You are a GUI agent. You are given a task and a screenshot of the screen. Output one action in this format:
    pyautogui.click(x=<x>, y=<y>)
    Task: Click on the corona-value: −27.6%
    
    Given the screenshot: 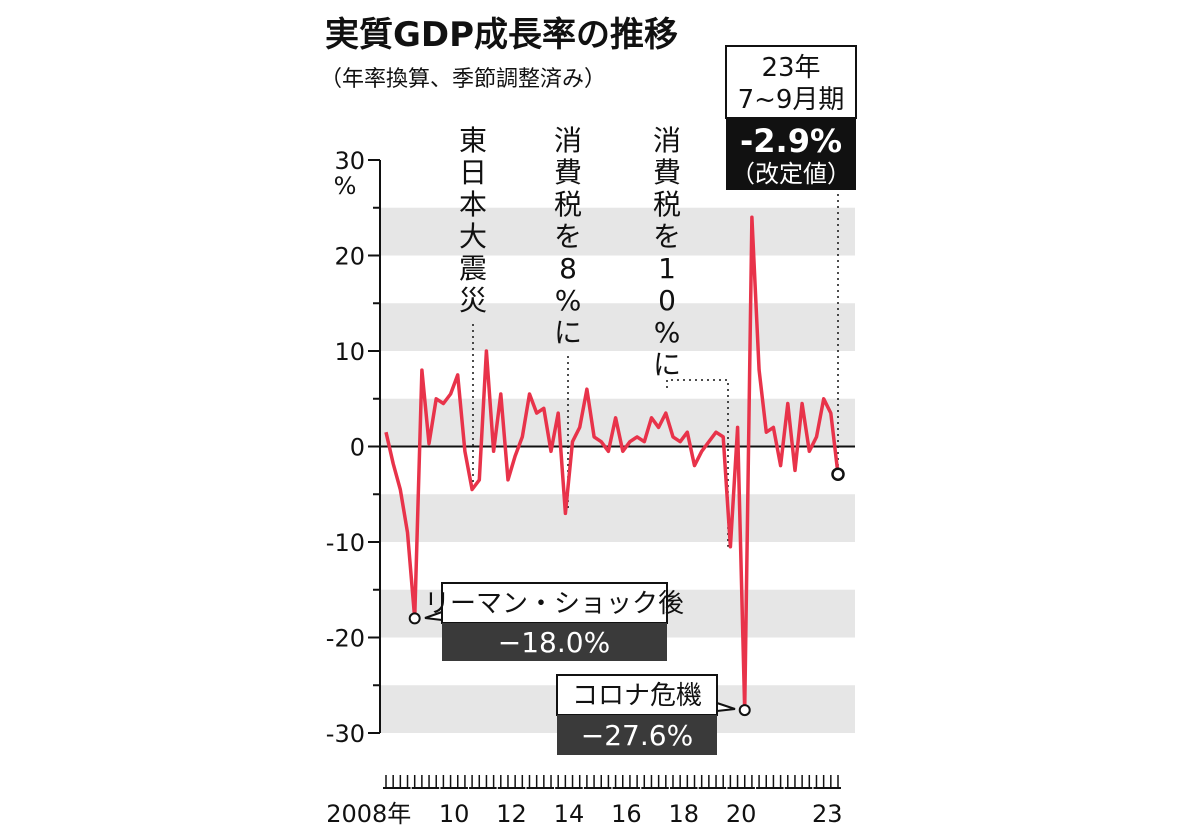 What is the action you would take?
    pyautogui.click(x=637, y=735)
    